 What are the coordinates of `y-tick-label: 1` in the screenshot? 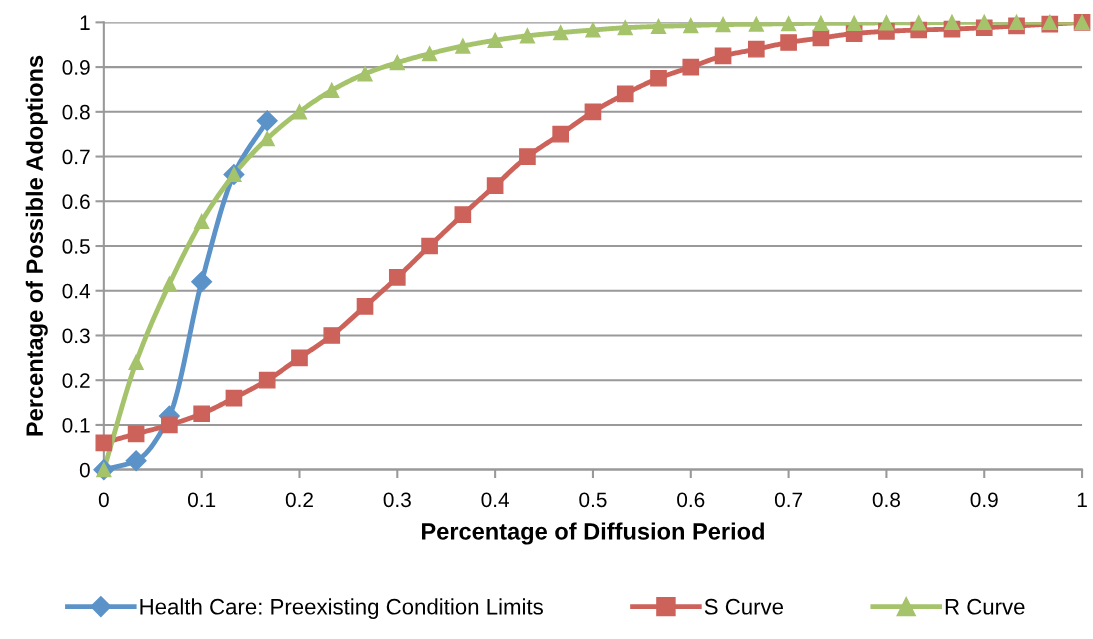 It's located at (85, 22).